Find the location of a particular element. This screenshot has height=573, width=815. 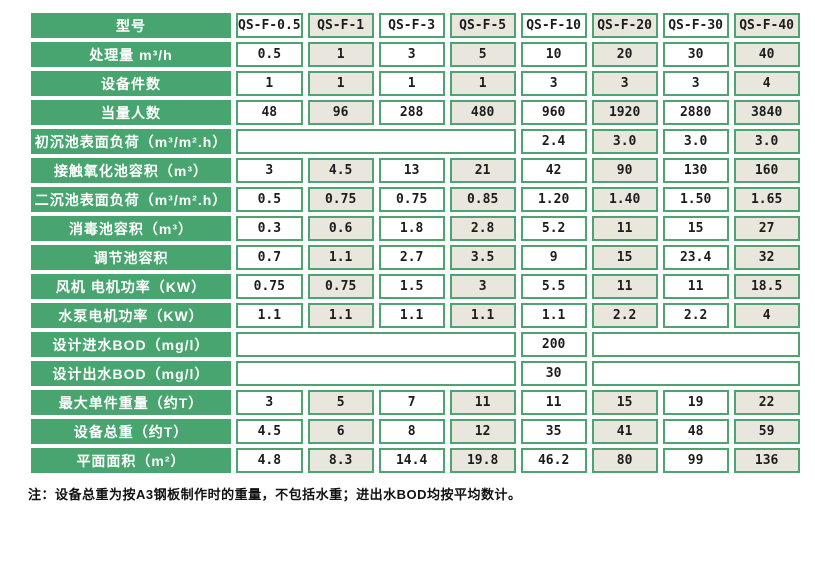

cell: 21 is located at coordinates (482, 170).